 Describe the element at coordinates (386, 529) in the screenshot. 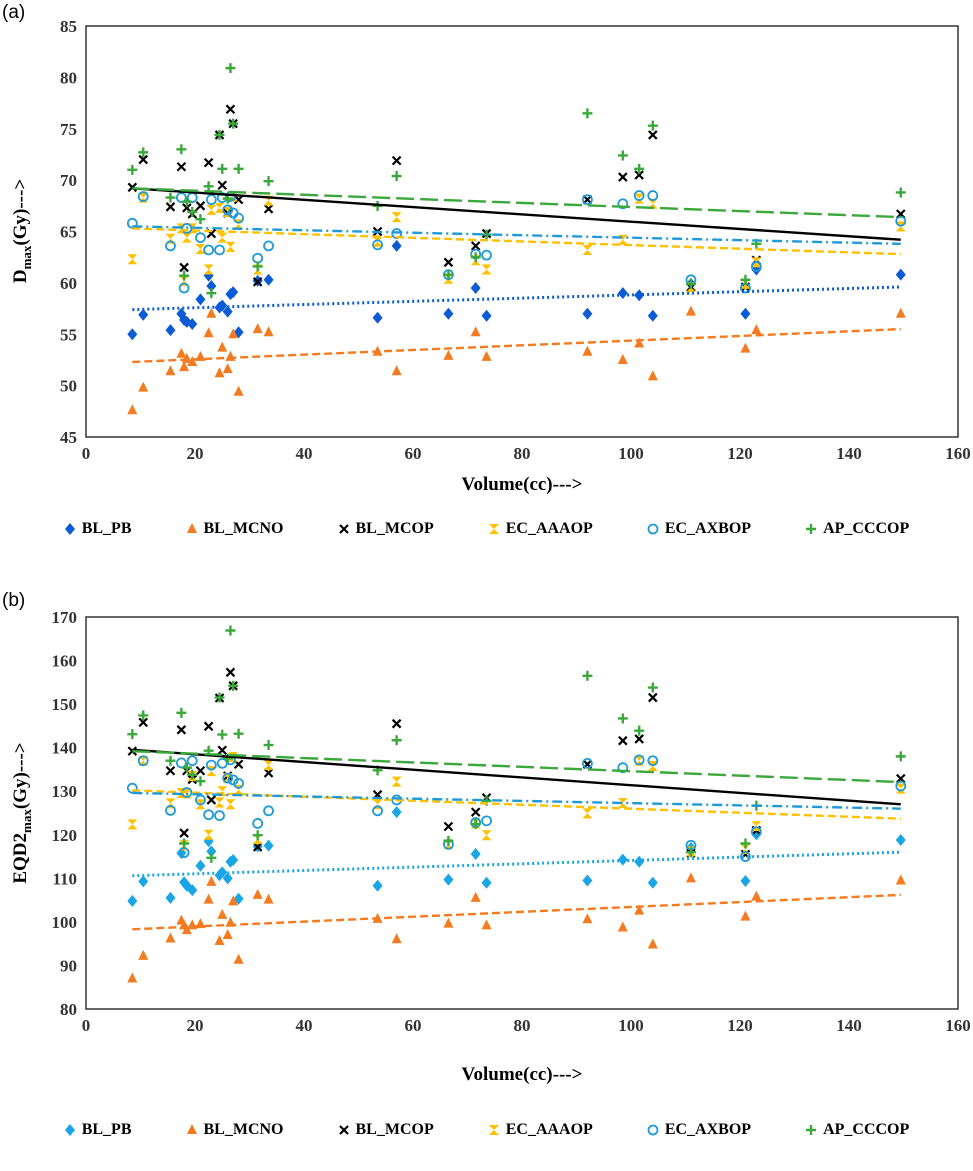

I see `legend-item: BL_MCOP` at that location.